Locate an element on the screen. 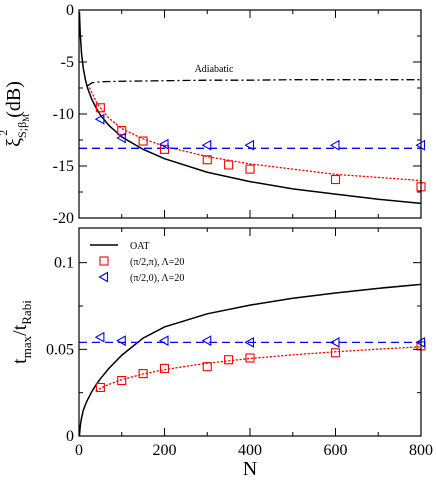 The width and height of the screenshot is (436, 489). bottom-x-tick-label: 400 is located at coordinates (250, 450).